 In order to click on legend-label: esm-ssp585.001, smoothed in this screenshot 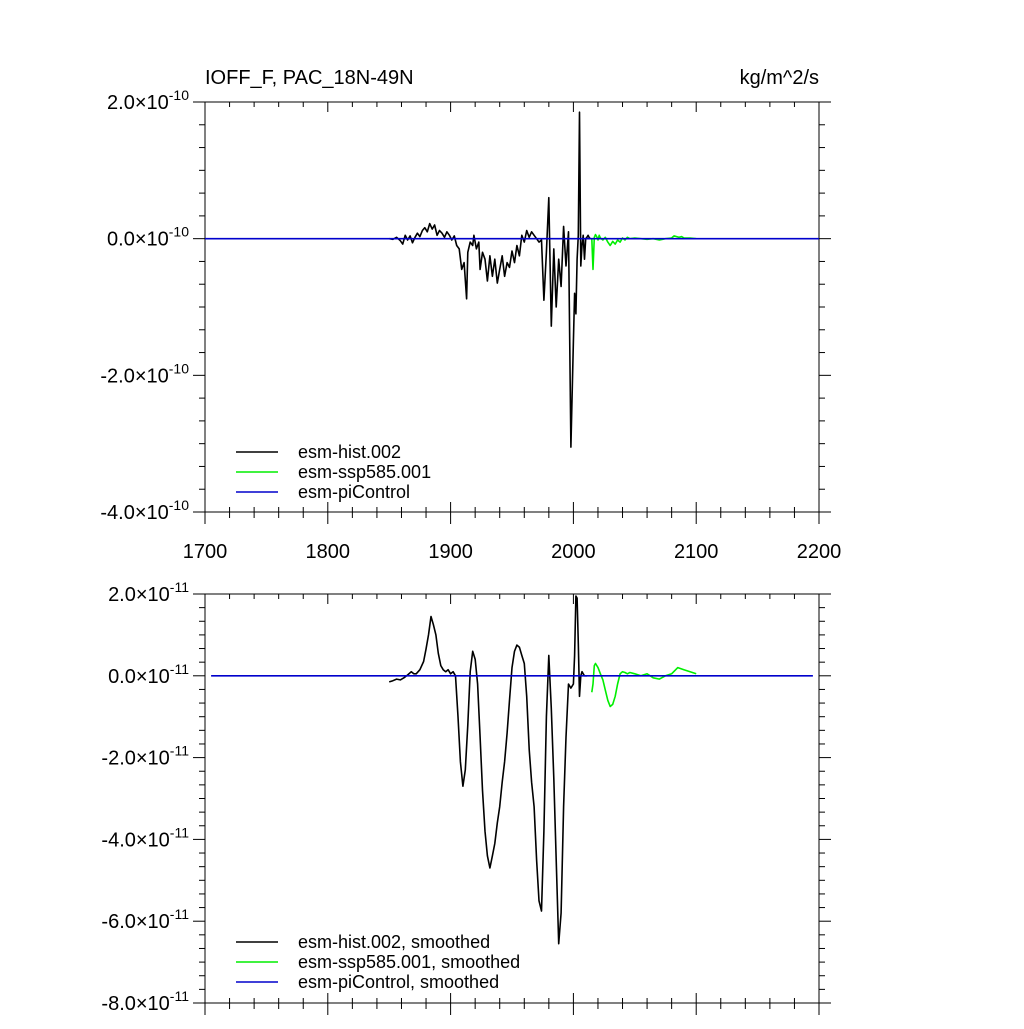, I will do `click(409, 962)`.